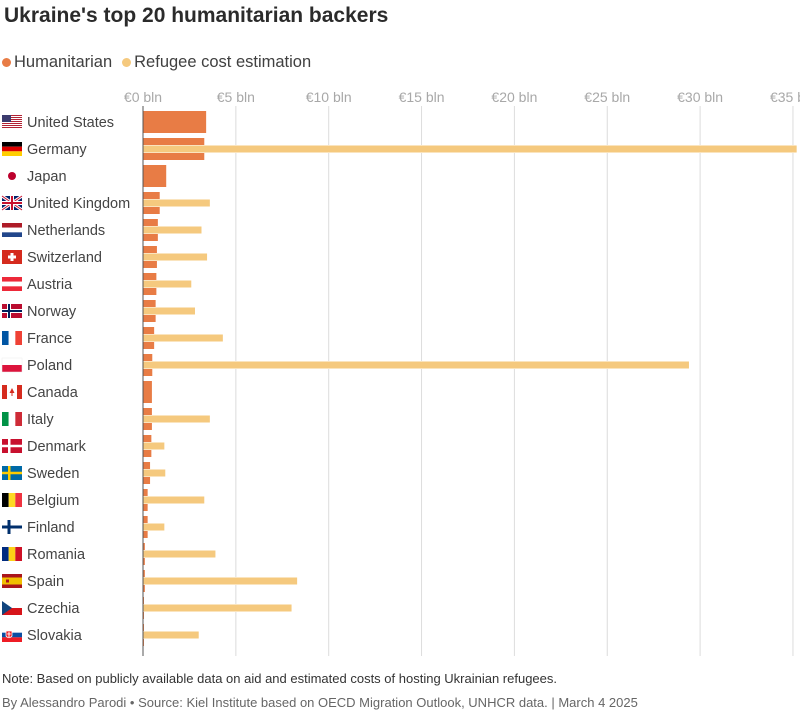  What do you see at coordinates (12, 500) in the screenshot?
I see `belgium-flag-icon` at bounding box center [12, 500].